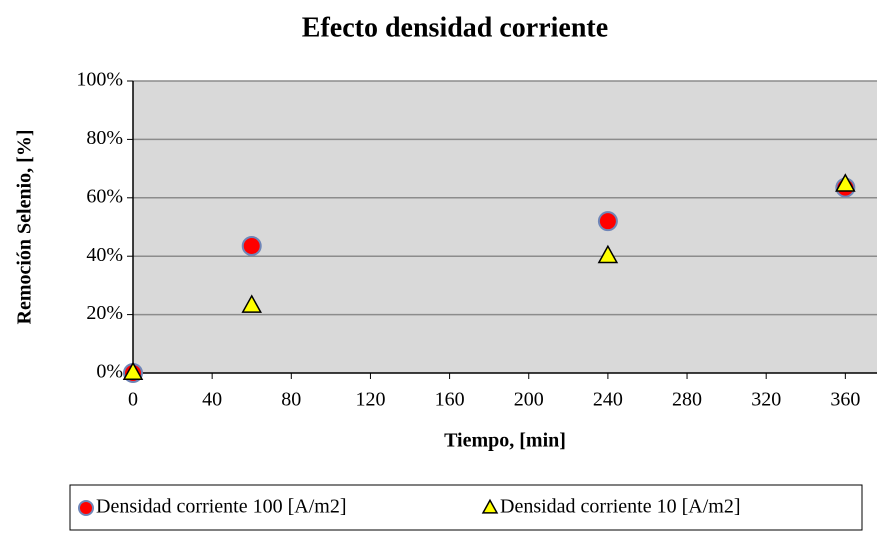  Describe the element at coordinates (455, 27) in the screenshot. I see `chart-title: Efecto densidad corriente` at that location.